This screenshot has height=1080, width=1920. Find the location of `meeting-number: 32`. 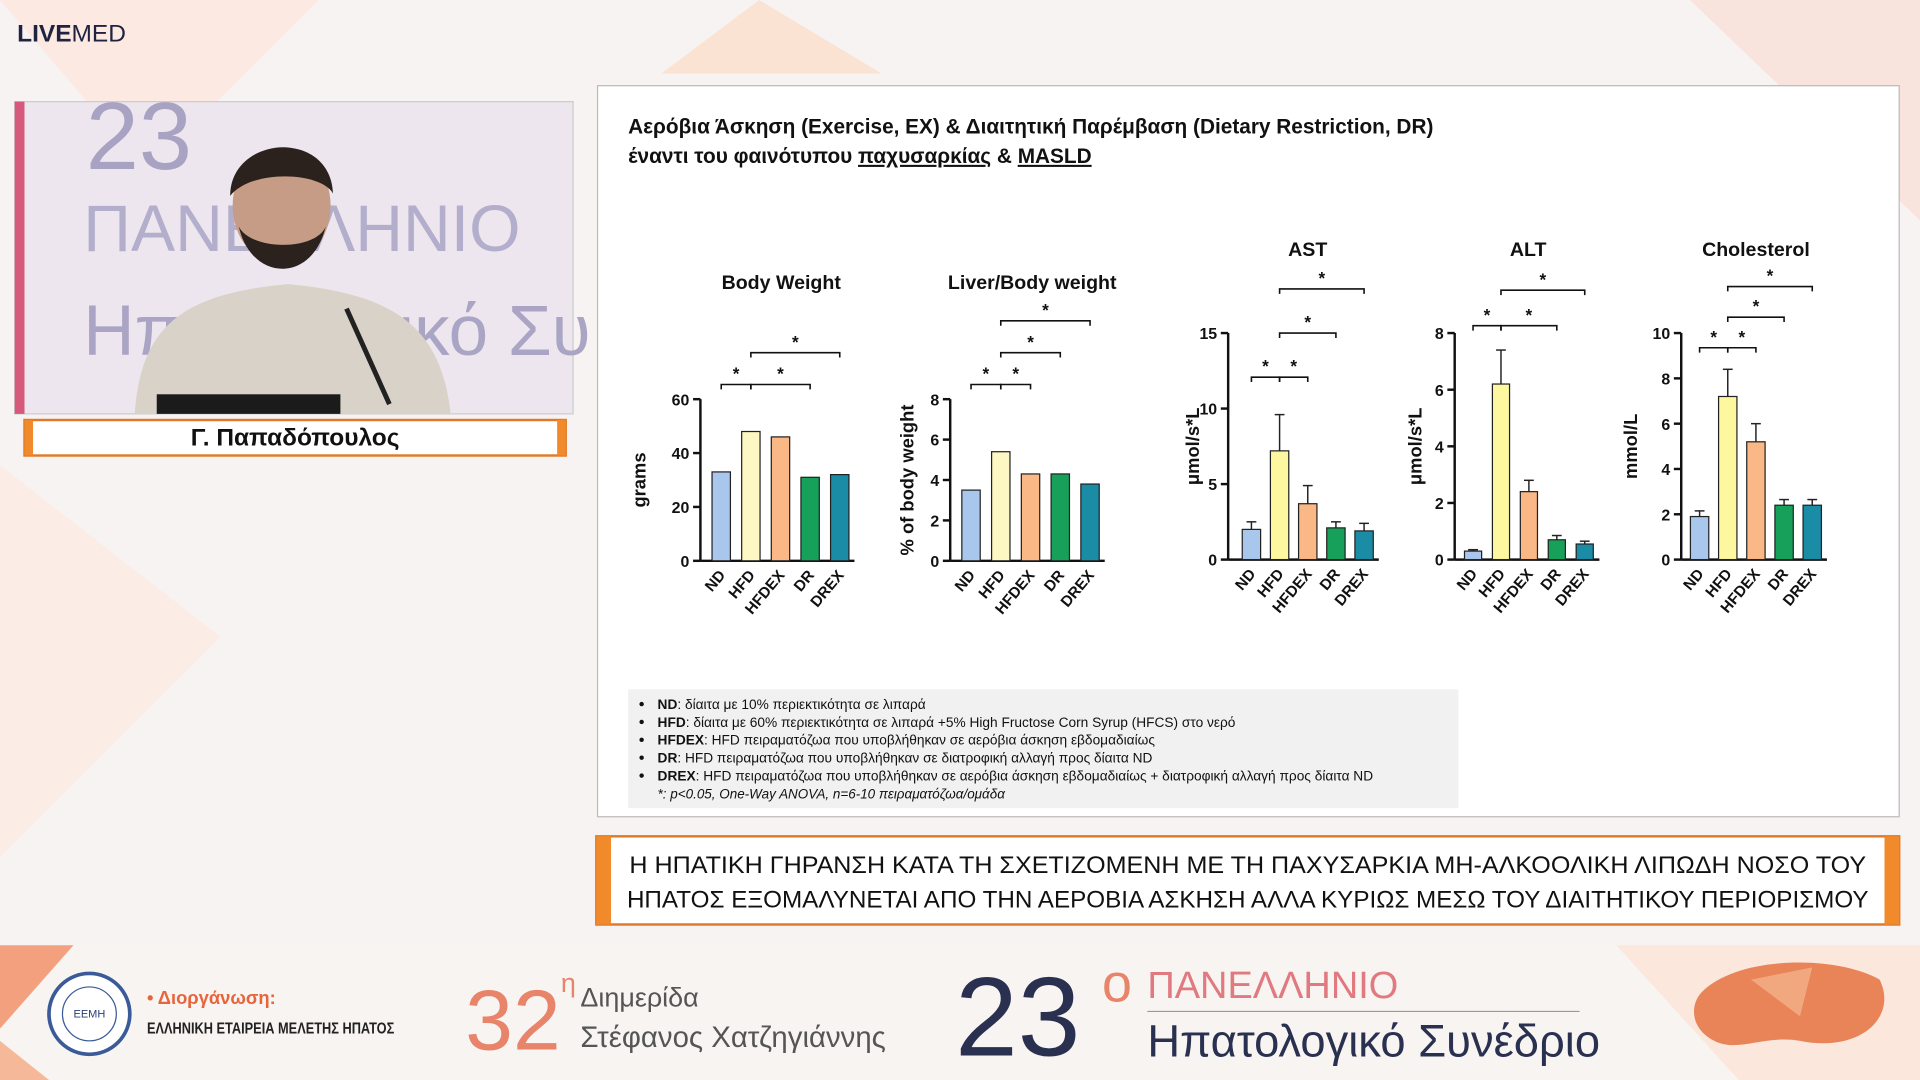

meeting-number: 32 is located at coordinates (512, 1020).